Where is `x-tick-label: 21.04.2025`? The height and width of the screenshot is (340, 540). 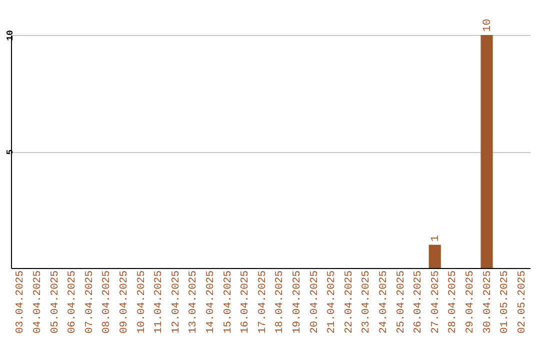
x-tick-label: 21.04.2025 is located at coordinates (332, 302).